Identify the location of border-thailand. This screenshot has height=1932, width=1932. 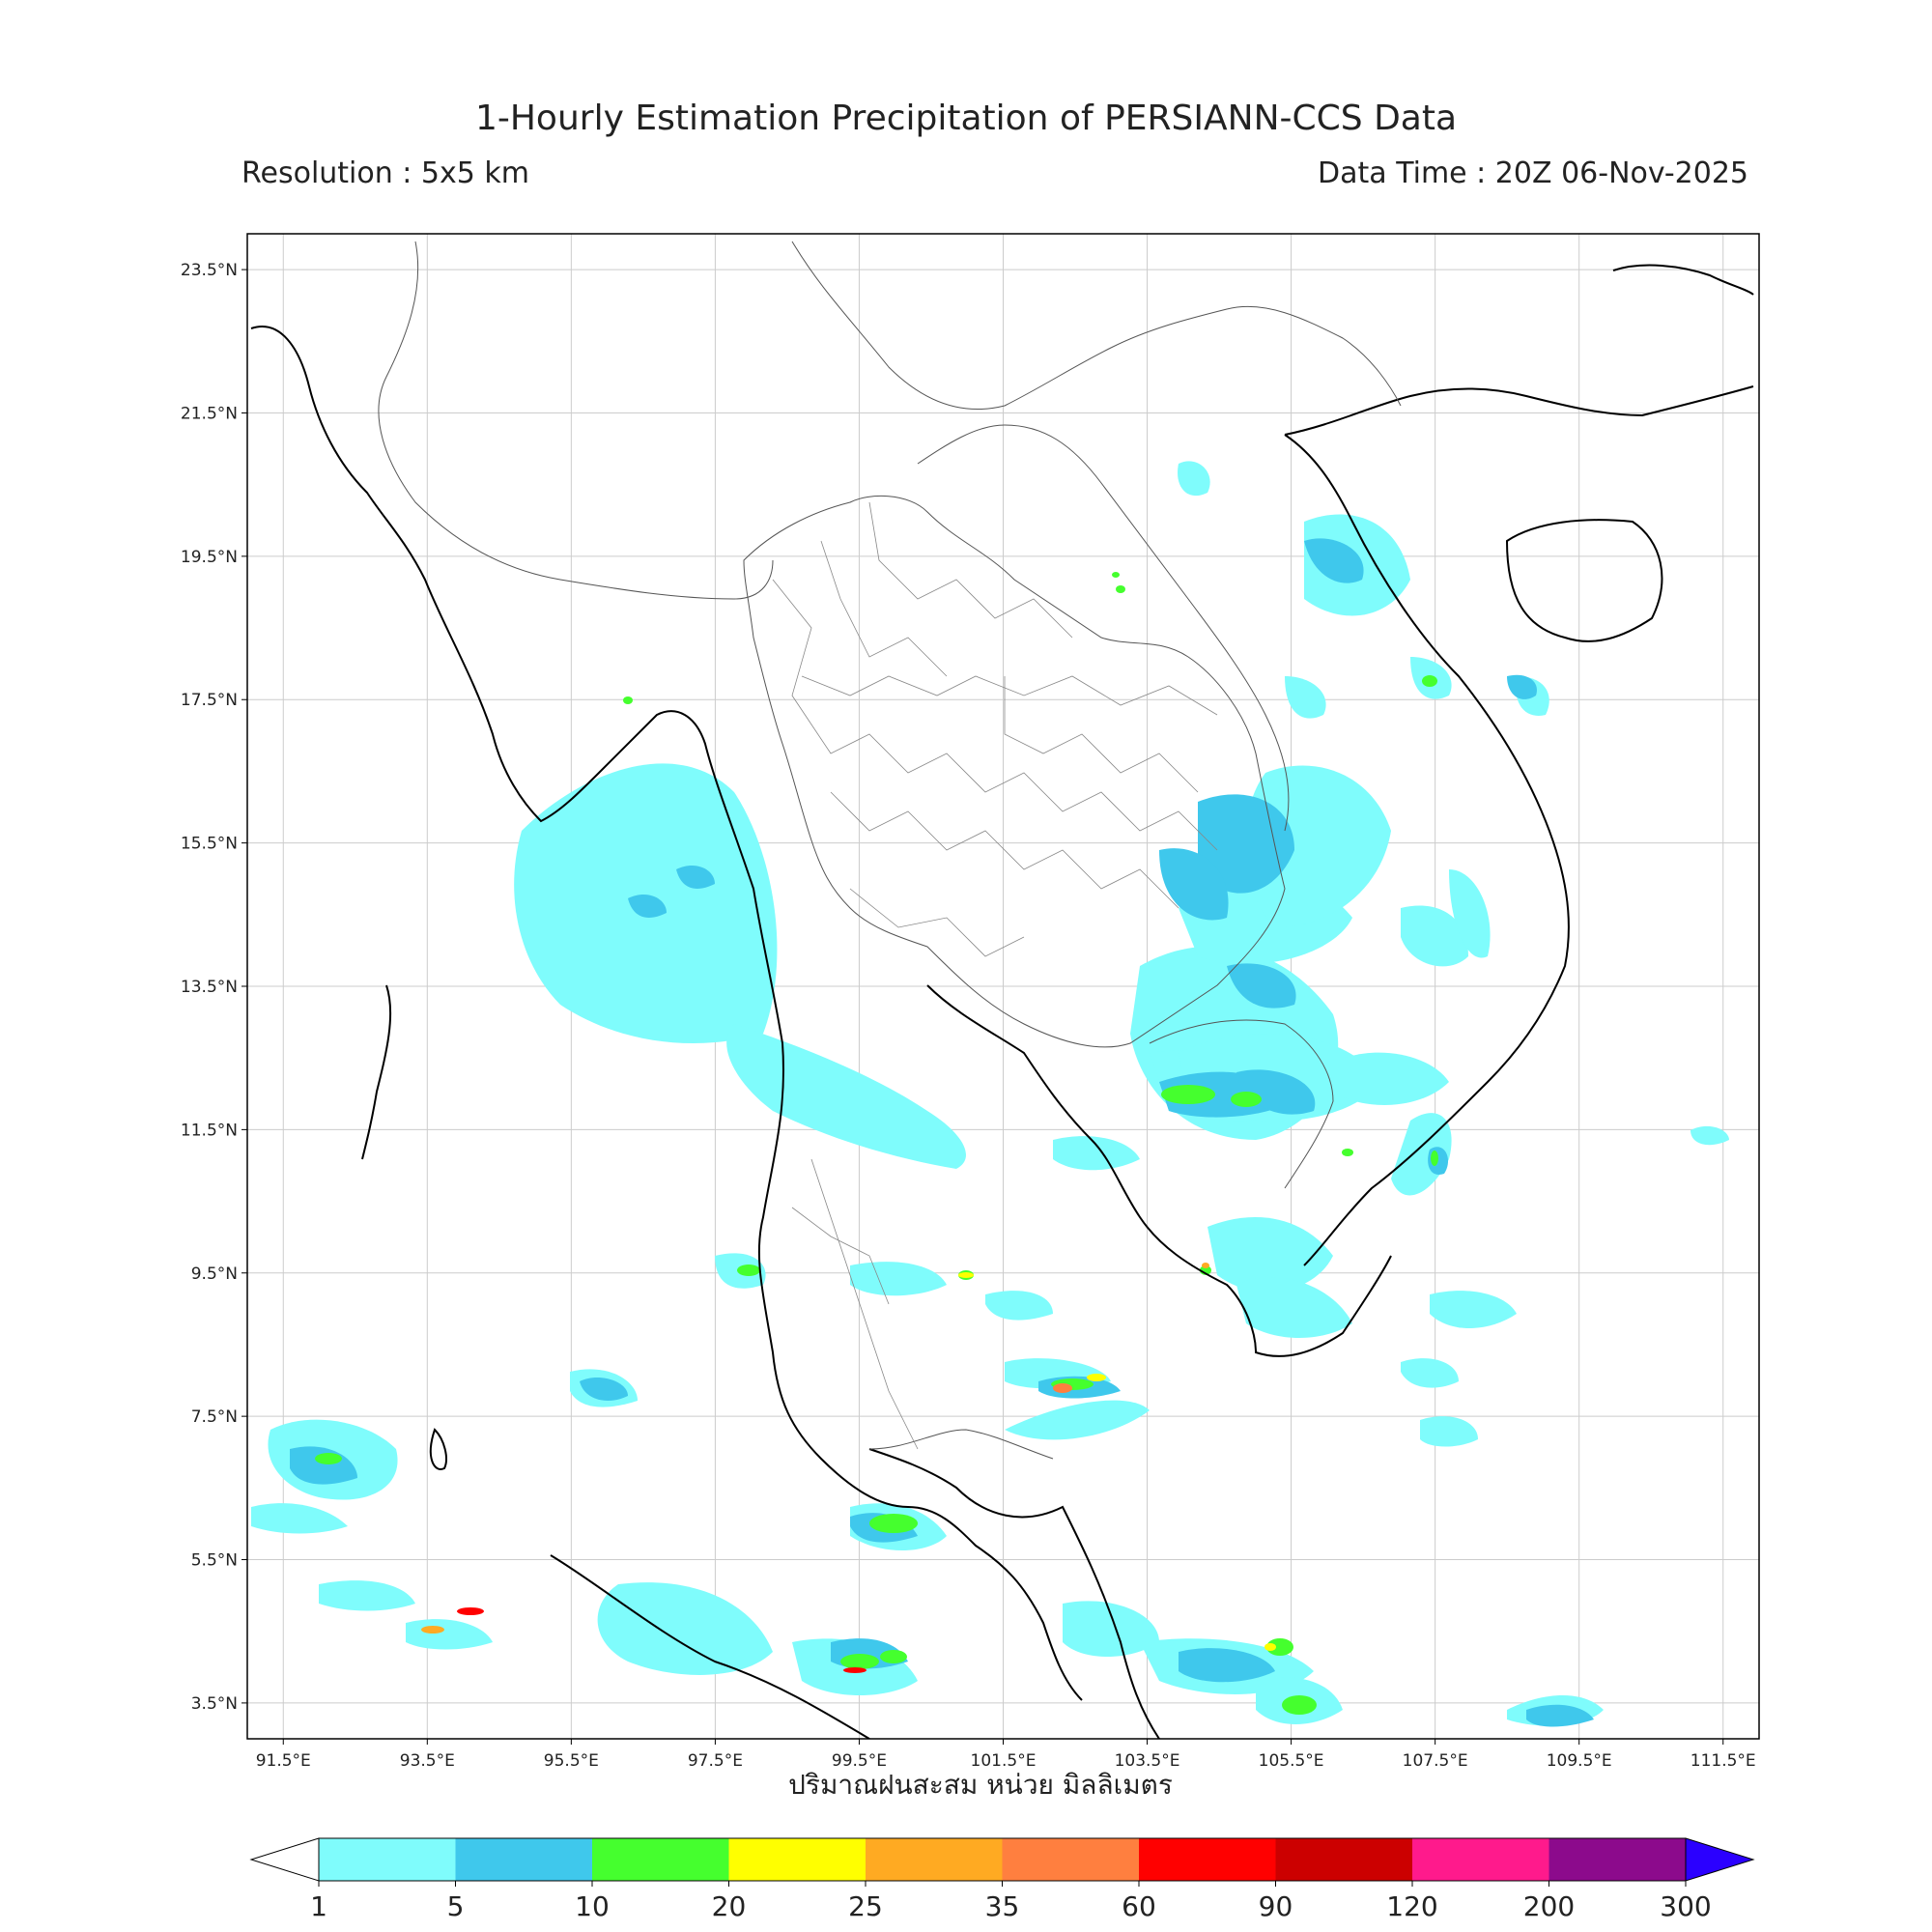
(1014, 771).